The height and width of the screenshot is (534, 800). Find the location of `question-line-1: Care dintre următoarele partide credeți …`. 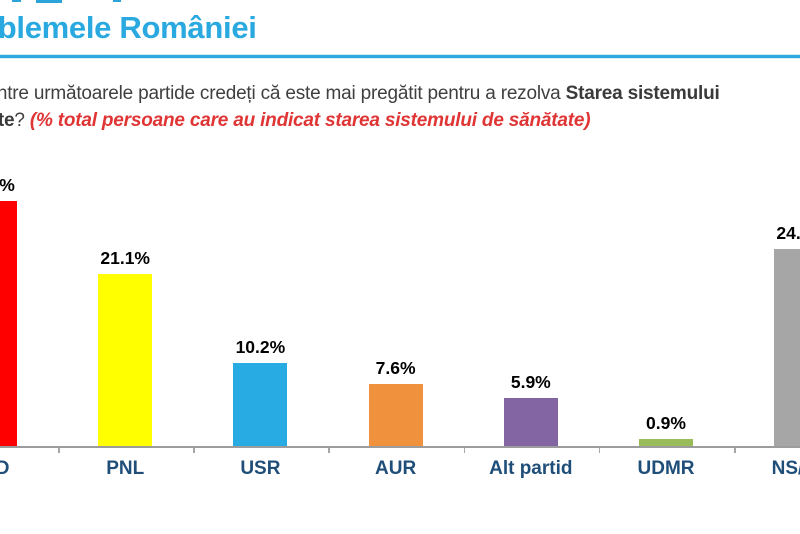

question-line-1: Care dintre următoarele partide credeți … is located at coordinates (360, 94).